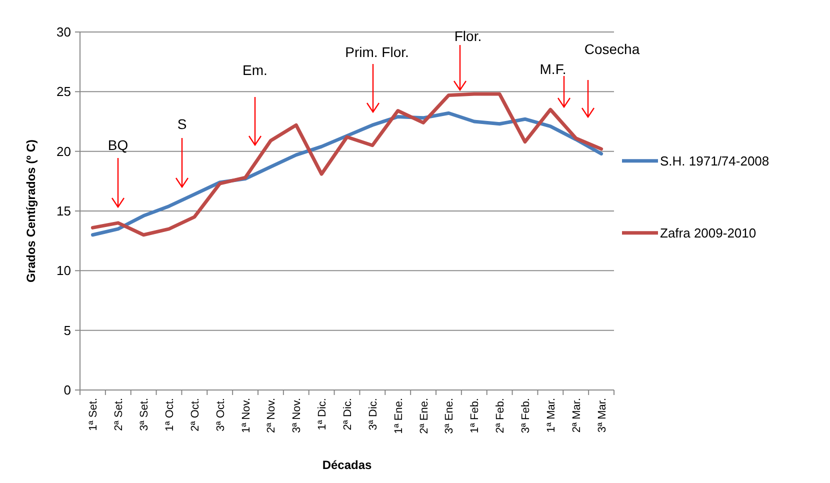 Image resolution: width=830 pixels, height=483 pixels. I want to click on y-axis-title: Grados Centígrados (º C), so click(31, 211).